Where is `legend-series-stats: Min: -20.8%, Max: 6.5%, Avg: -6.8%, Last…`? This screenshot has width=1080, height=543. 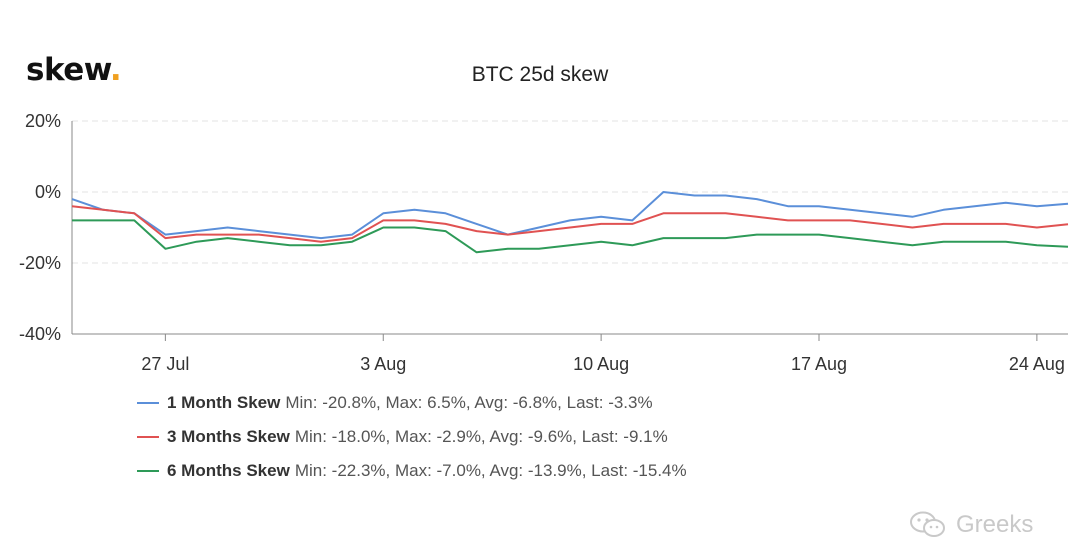
legend-series-stats: Min: -20.8%, Max: 6.5%, Avg: -6.8%, Last… is located at coordinates (469, 402).